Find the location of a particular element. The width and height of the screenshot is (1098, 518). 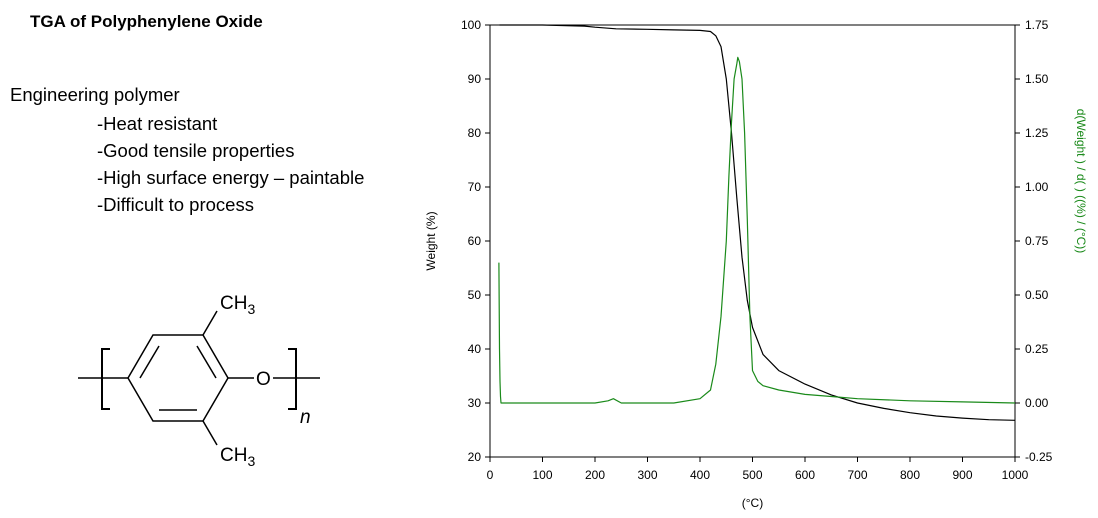

ch3-top-label: CH3 is located at coordinates (237, 305).